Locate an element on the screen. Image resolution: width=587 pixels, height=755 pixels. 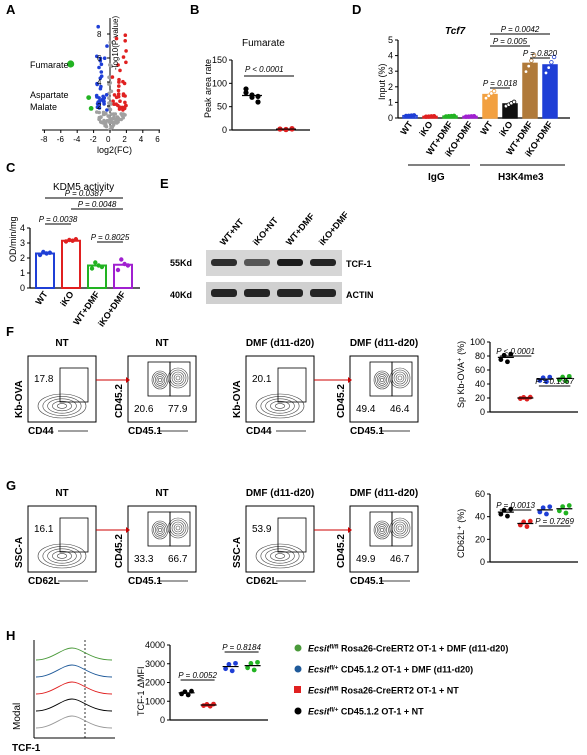
lane-label: iKO+DMF is located at coordinates (334, 228).